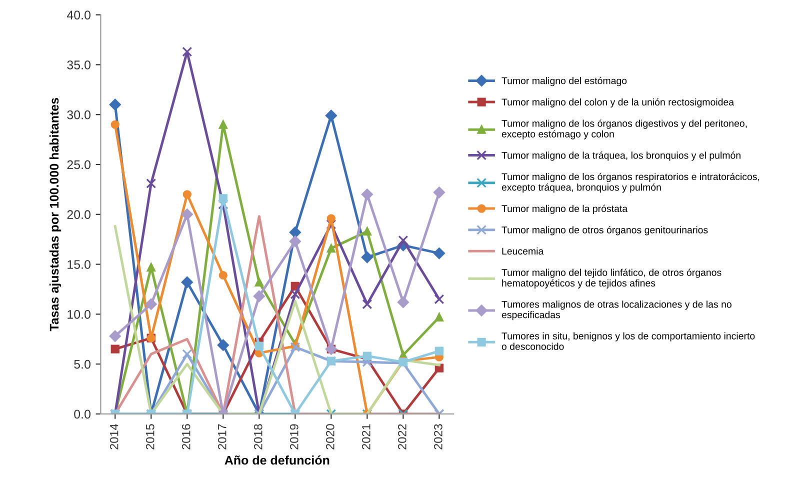 The width and height of the screenshot is (793, 478). I want to click on legend-label: Tumor maligno de la tráquea, los bronquios y el pulmón, so click(621, 156).